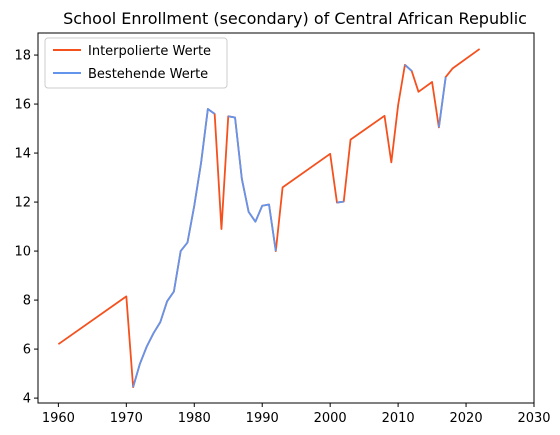  I want to click on legend-box, so click(136, 63).